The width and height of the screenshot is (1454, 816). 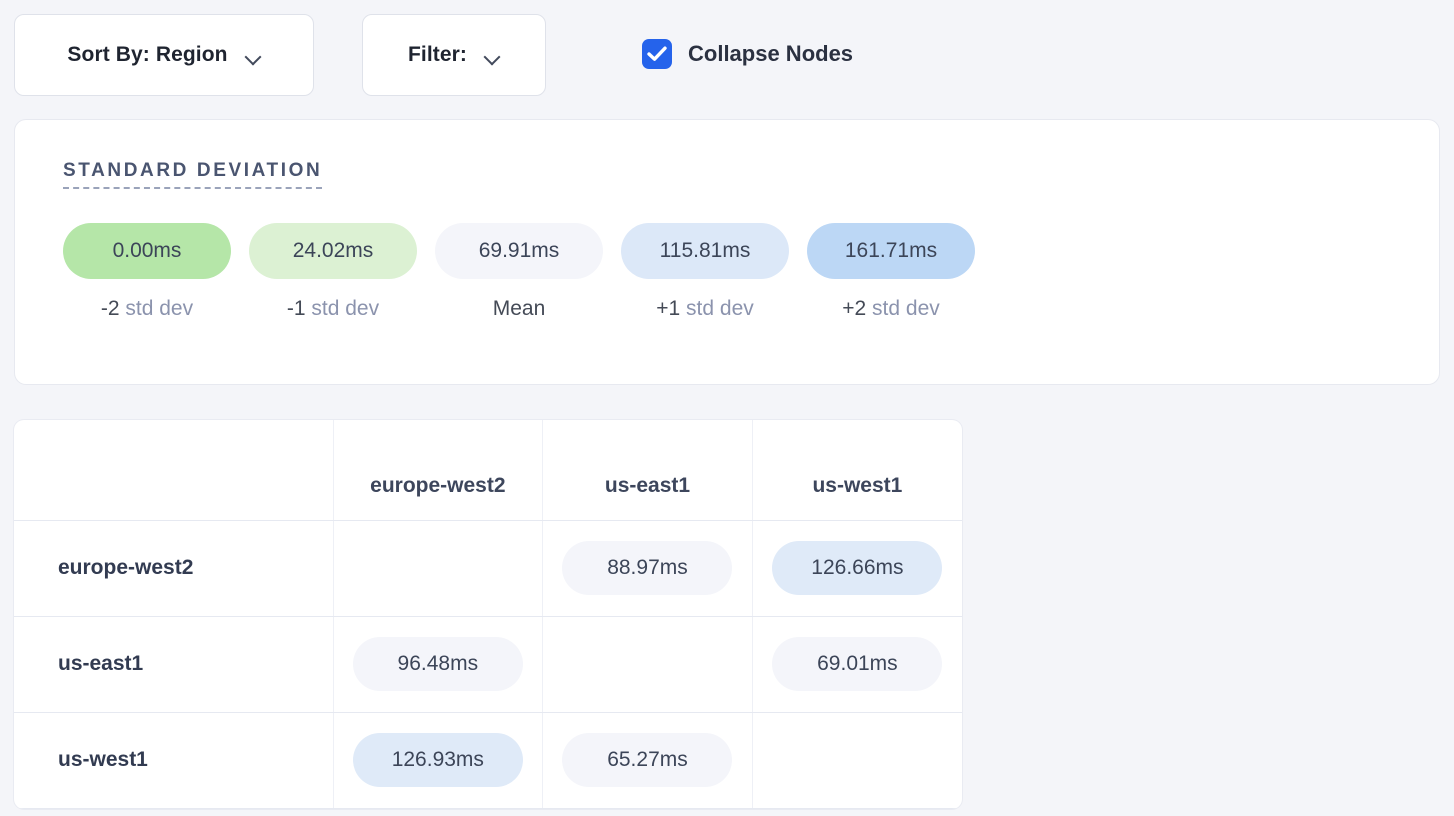 I want to click on filter-dropdown: Filter:, so click(x=454, y=55).